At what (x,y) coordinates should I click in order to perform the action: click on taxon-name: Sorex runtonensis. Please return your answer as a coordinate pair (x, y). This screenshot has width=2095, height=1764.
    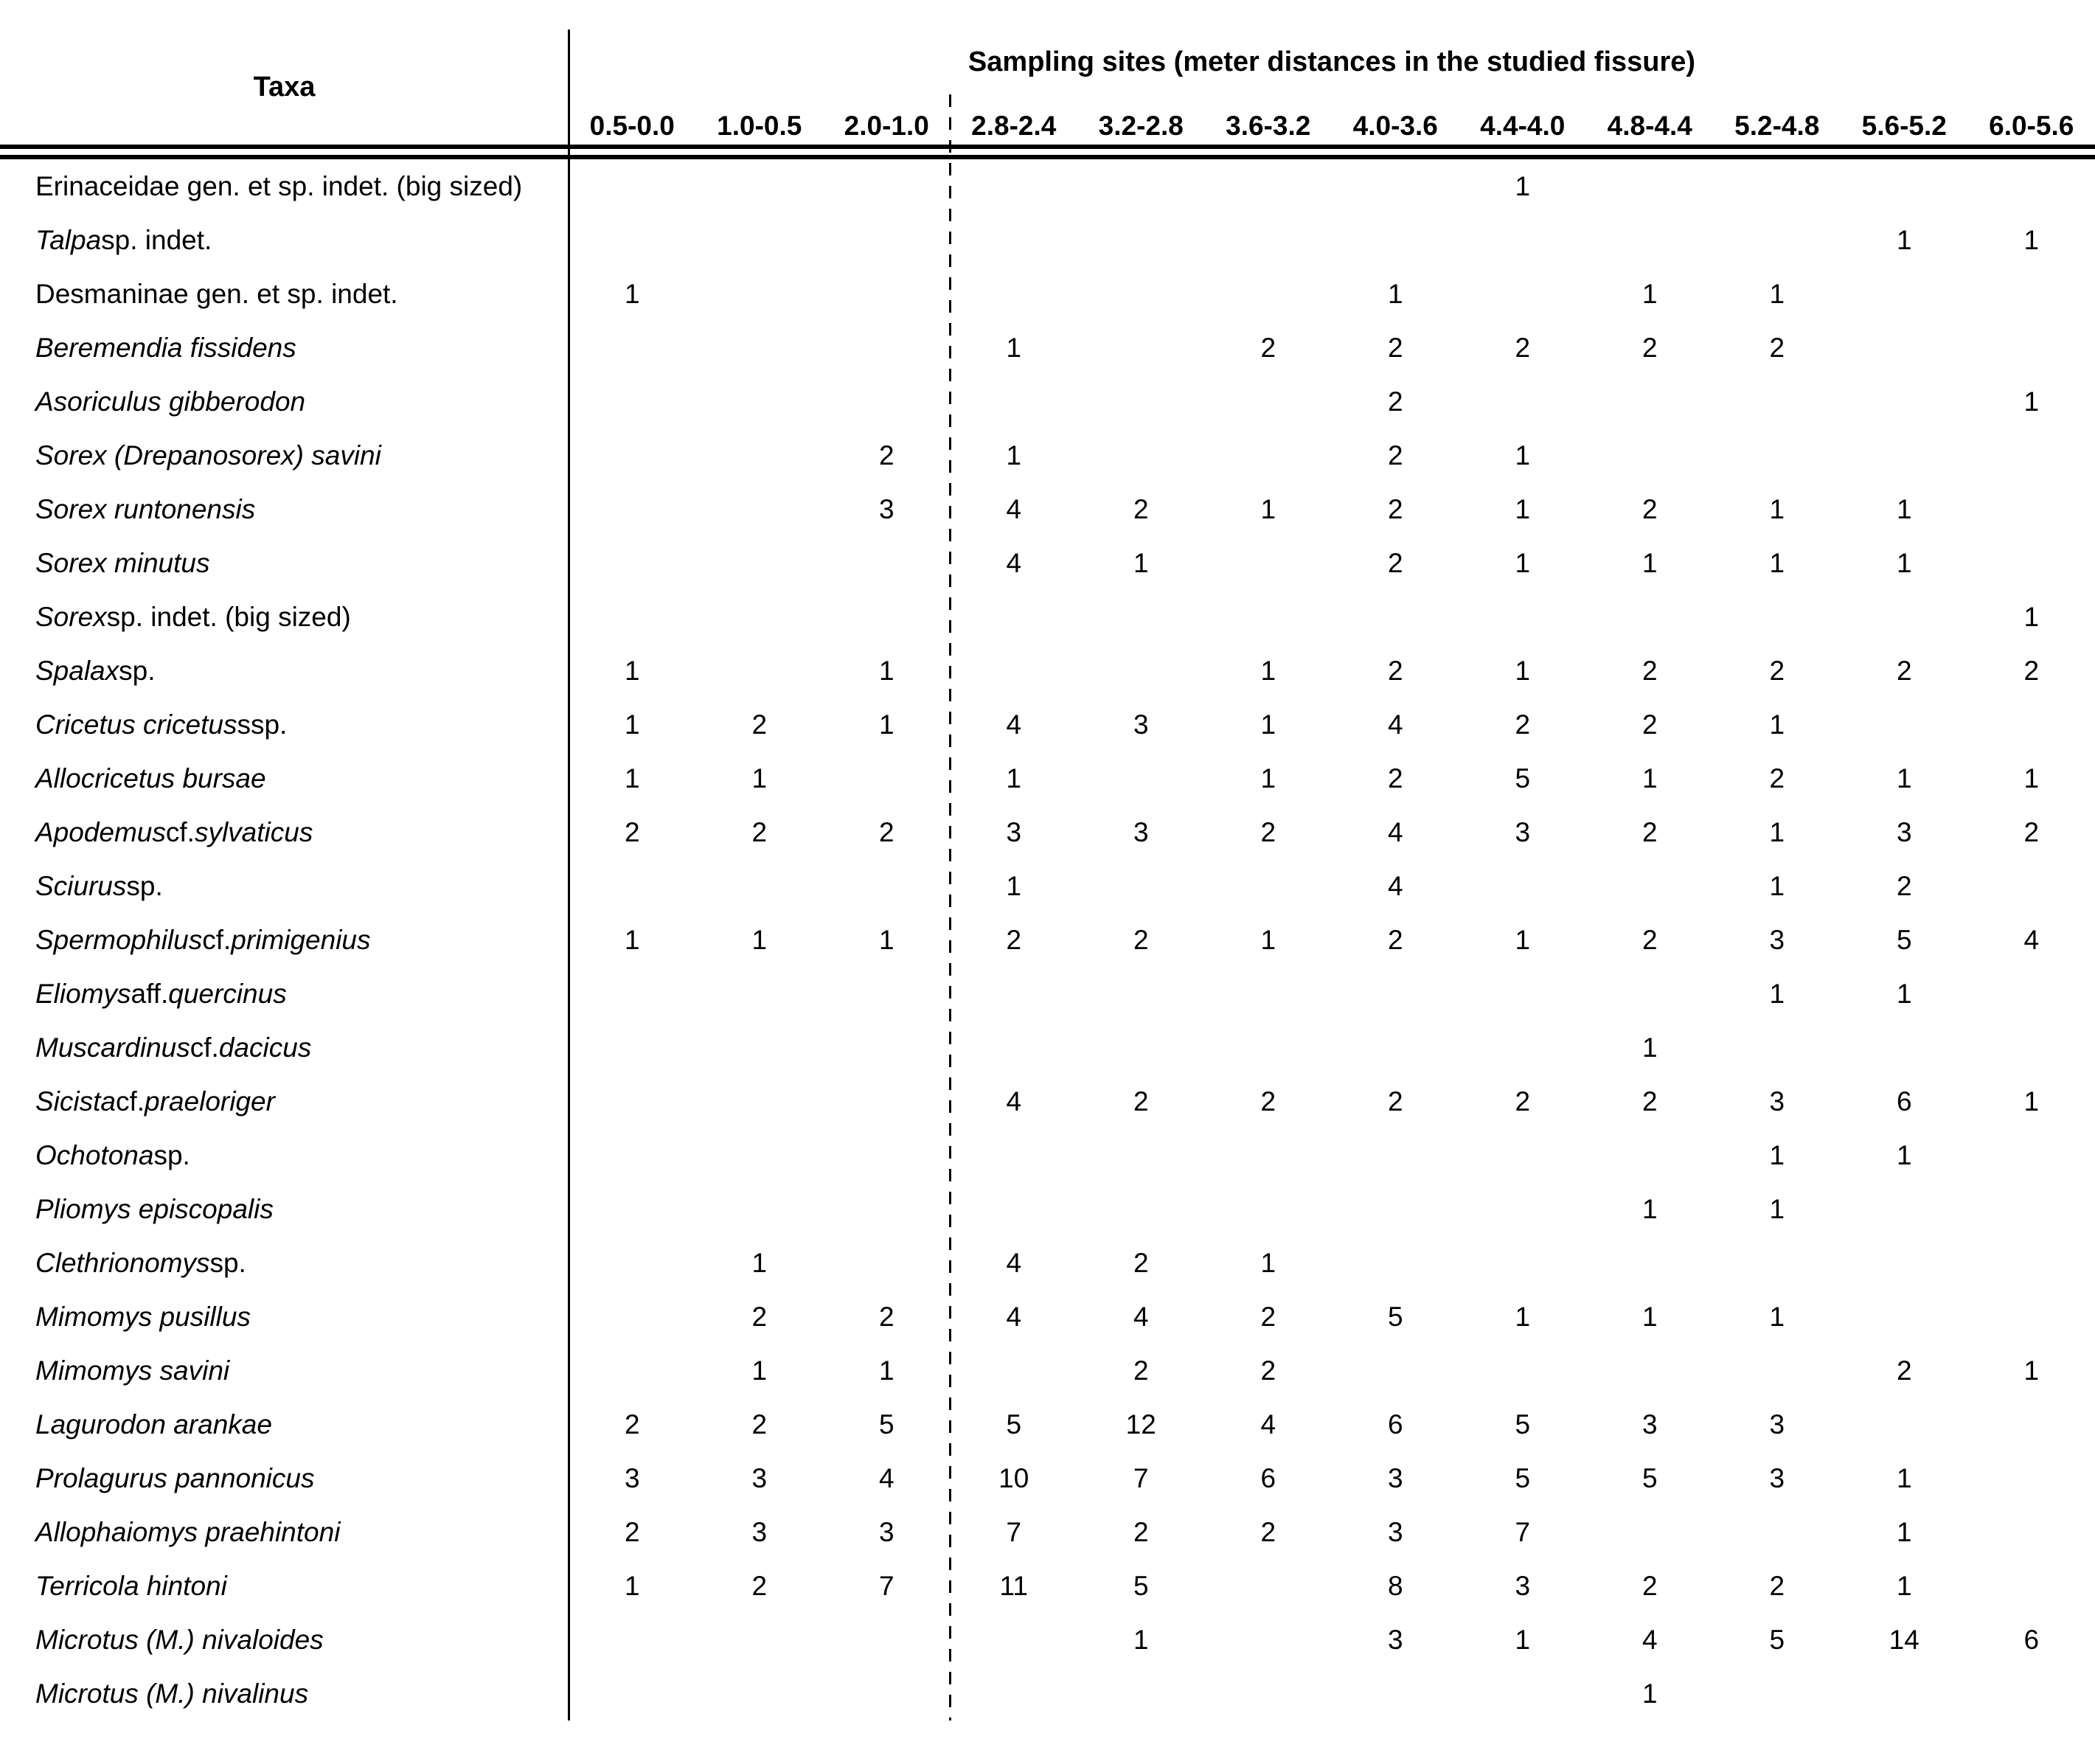
    Looking at the image, I should click on (145, 509).